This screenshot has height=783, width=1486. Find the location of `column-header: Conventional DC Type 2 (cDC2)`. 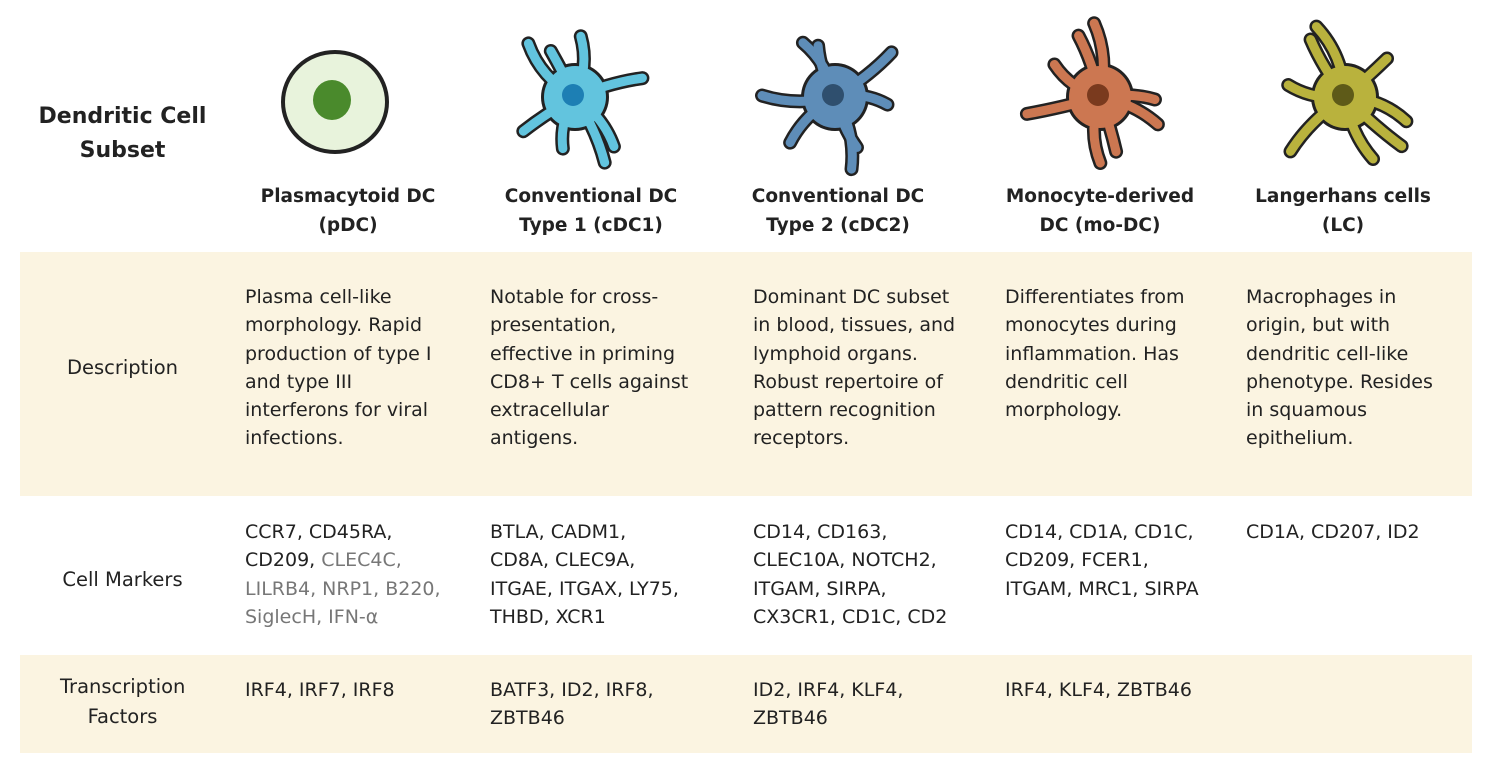

column-header: Conventional DC Type 2 (cDC2) is located at coordinates (838, 211).